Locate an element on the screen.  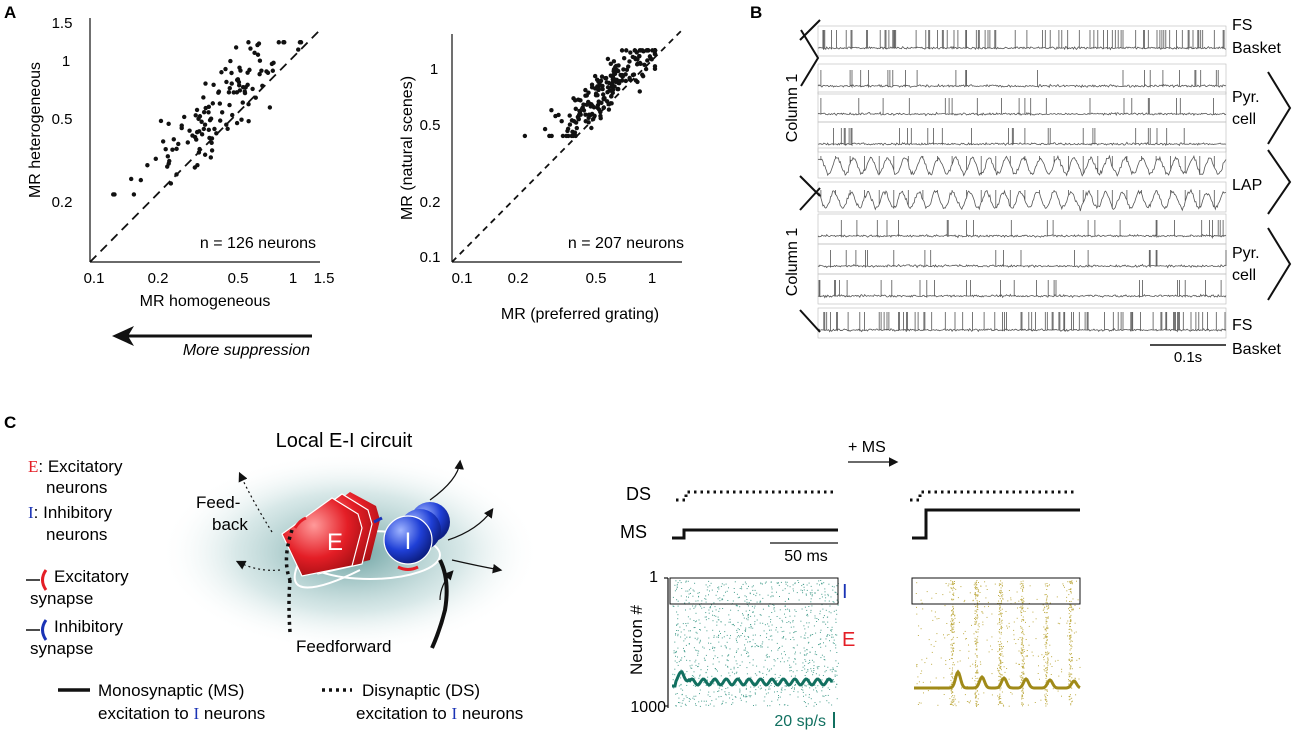
trace-frame is located at coordinates (1022, 289).